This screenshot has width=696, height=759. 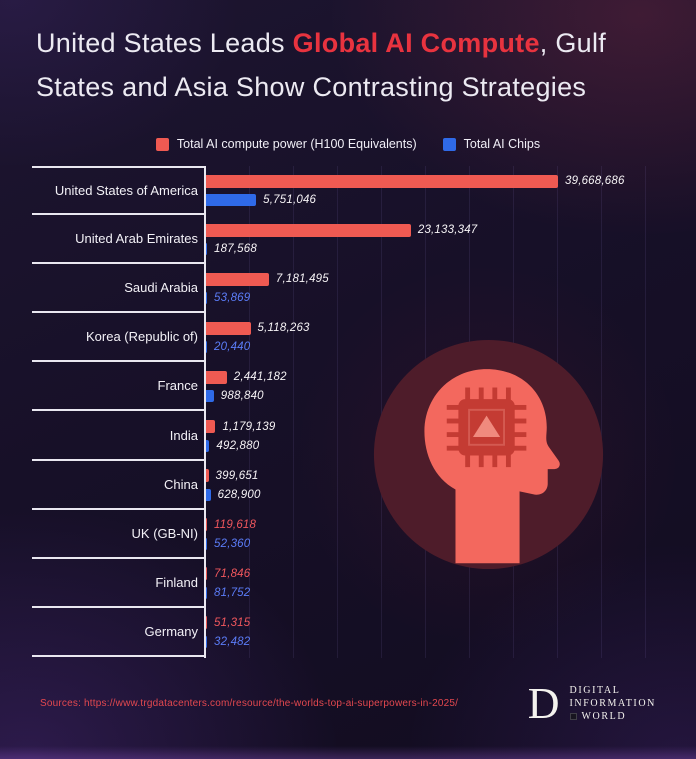 I want to click on chart-axis-line, so click(x=205, y=412).